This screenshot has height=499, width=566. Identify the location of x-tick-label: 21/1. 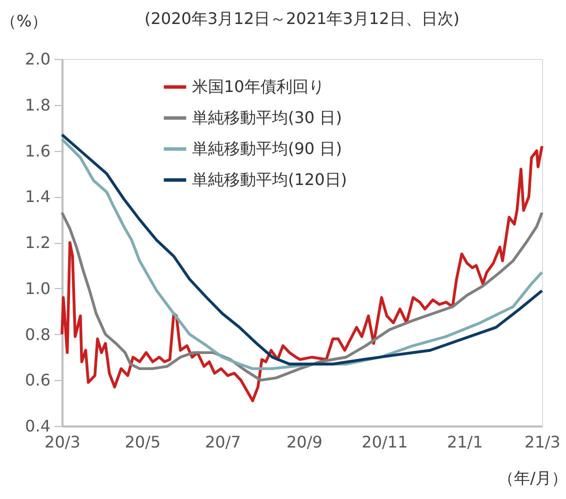
(464, 442).